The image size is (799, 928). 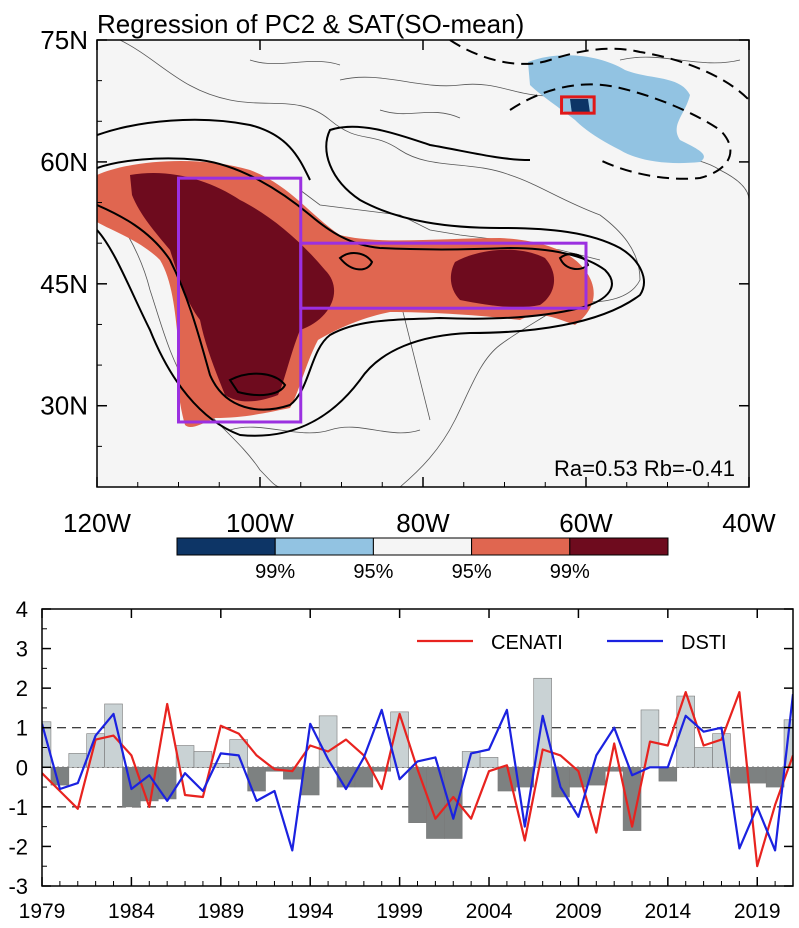 What do you see at coordinates (399, 911) in the screenshot?
I see `ts-x-tick-label: 1999` at bounding box center [399, 911].